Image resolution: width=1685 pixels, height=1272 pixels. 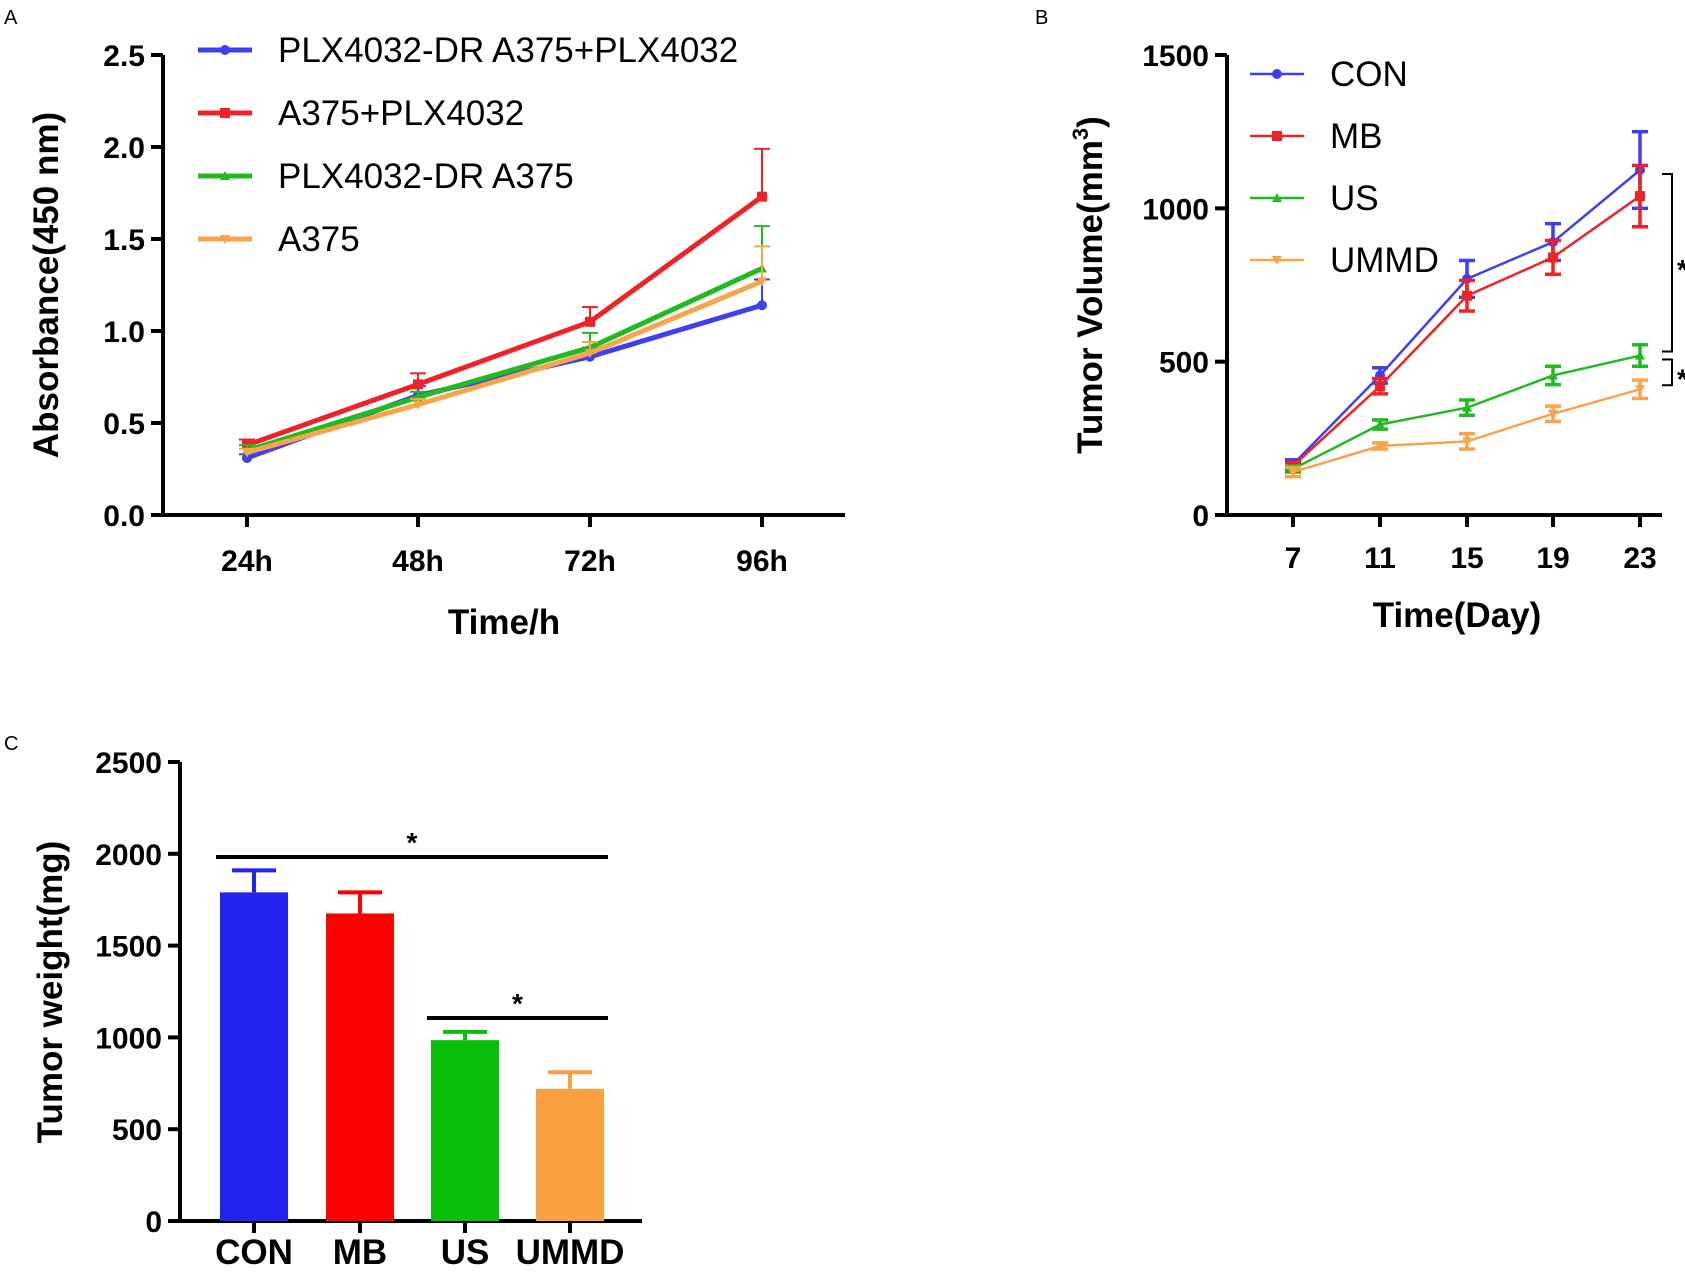 I want to click on series-us, so click(x=1466, y=408).